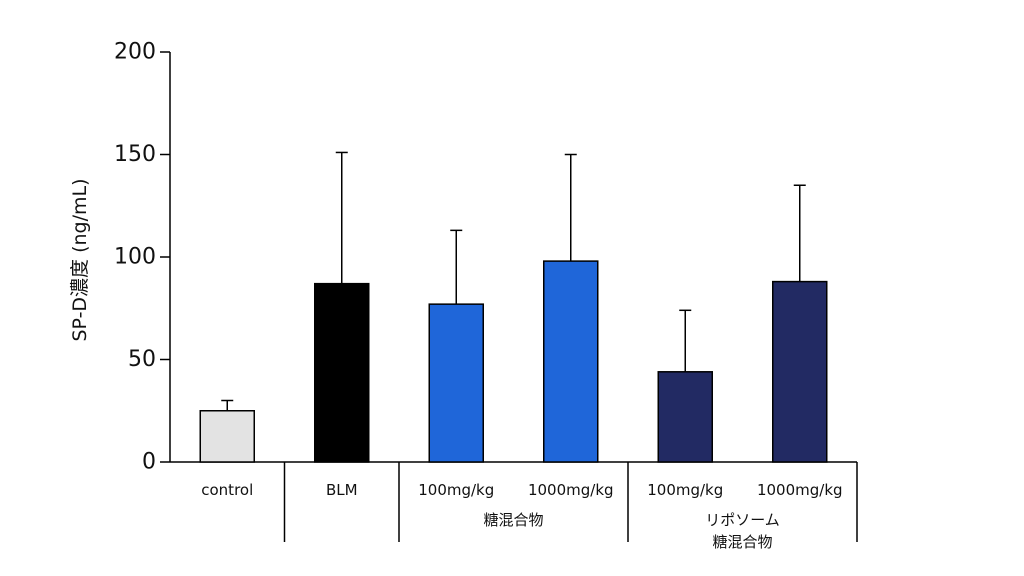 The width and height of the screenshot is (1024, 576). Describe the element at coordinates (142, 359) in the screenshot. I see `y-tick-label: 50` at that location.